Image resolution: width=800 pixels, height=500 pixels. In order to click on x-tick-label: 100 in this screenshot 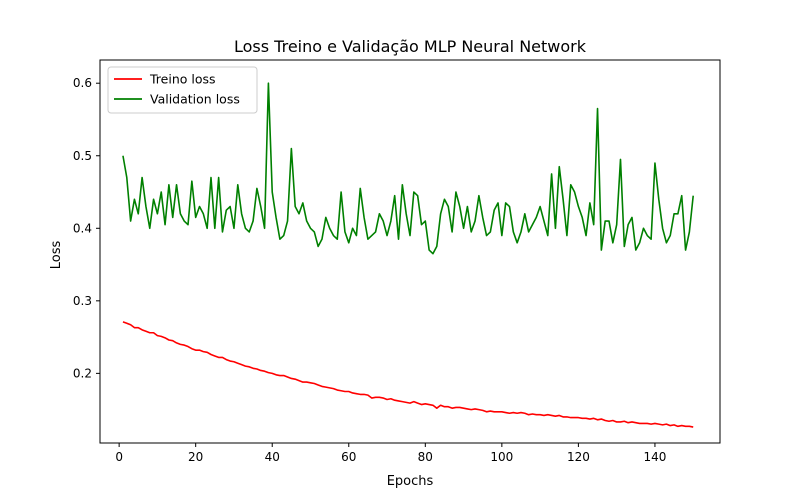, I will do `click(501, 457)`.